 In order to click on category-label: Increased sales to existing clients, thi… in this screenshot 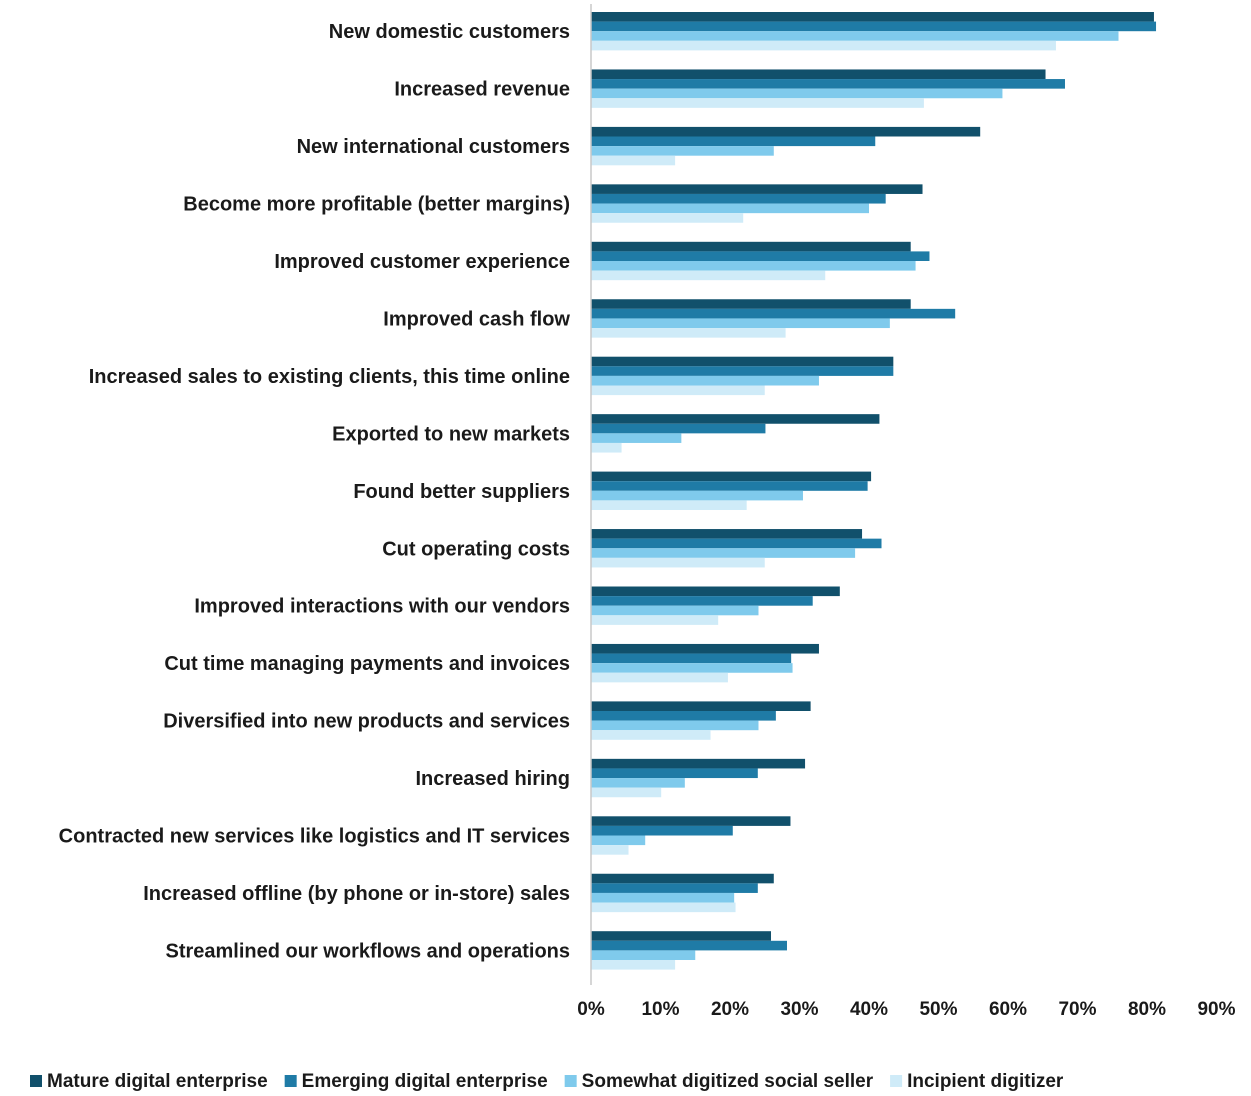, I will do `click(329, 377)`.